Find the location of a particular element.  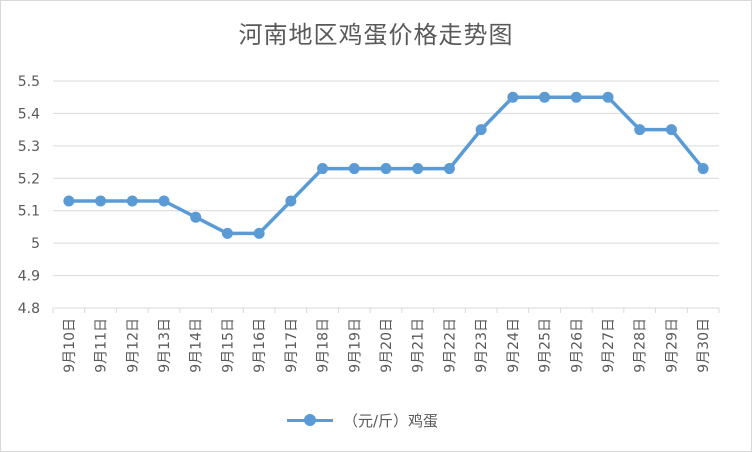

x-tick-label: 9月12日 is located at coordinates (133, 345).